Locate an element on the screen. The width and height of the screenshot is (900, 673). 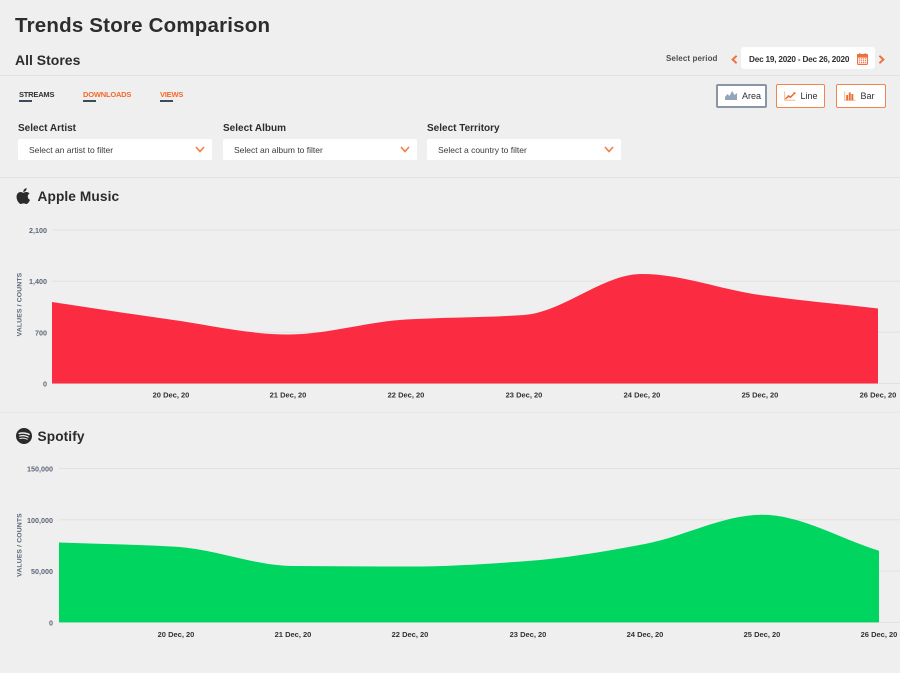
svg-text: 150,000 is located at coordinates (40, 469).